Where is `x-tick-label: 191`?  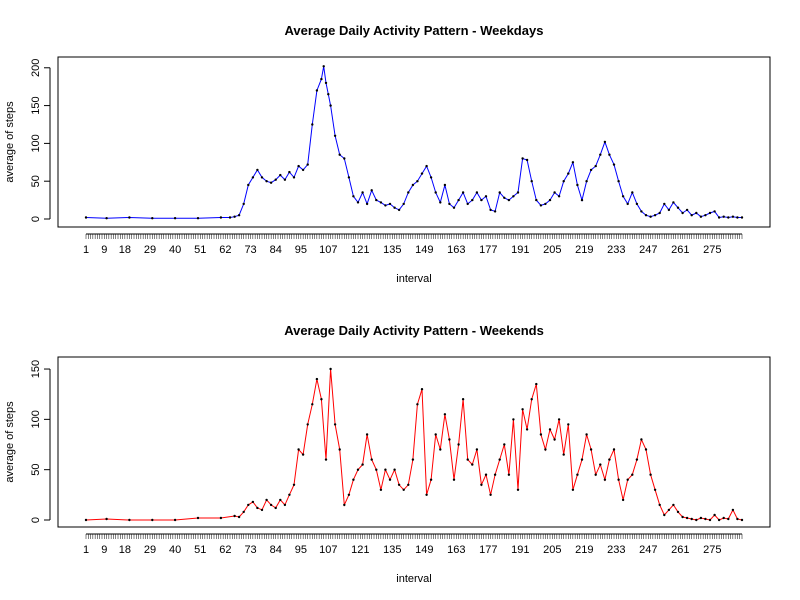
x-tick-label: 191 is located at coordinates (520, 250).